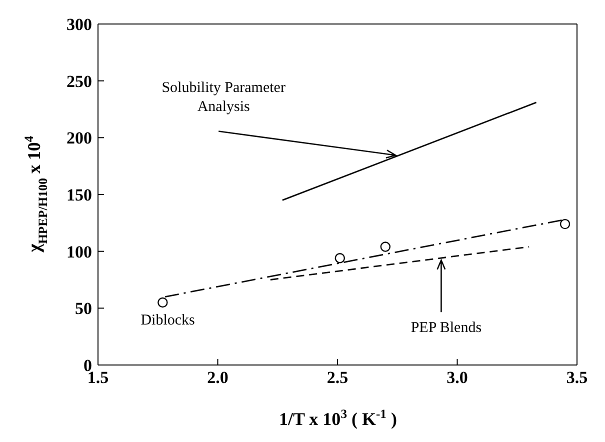 The image size is (605, 442). What do you see at coordinates (79, 24) in the screenshot?
I see `y-tick-label: 300` at bounding box center [79, 24].